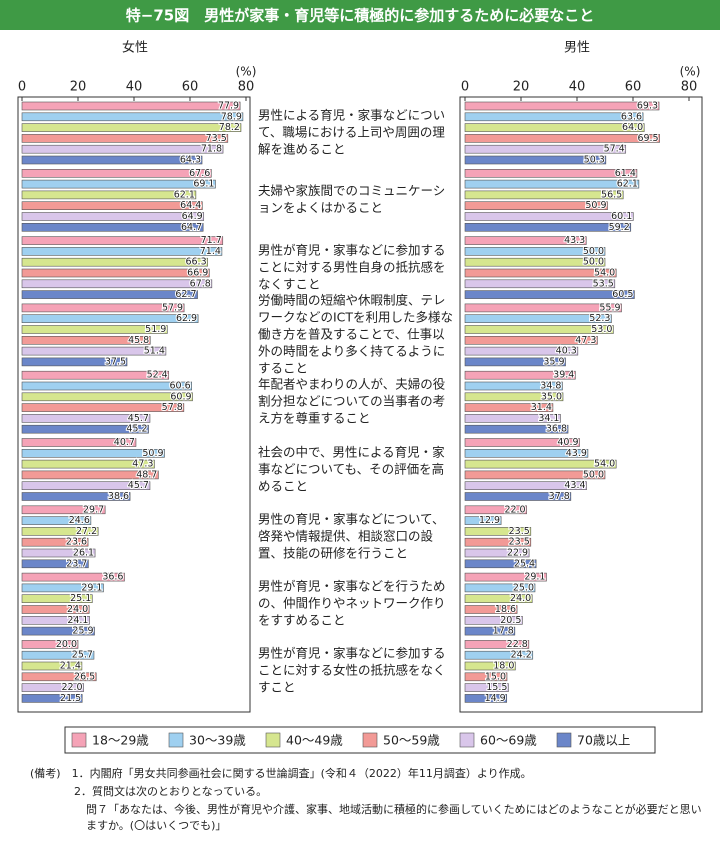  I want to click on value-label: 17.8, so click(503, 631).